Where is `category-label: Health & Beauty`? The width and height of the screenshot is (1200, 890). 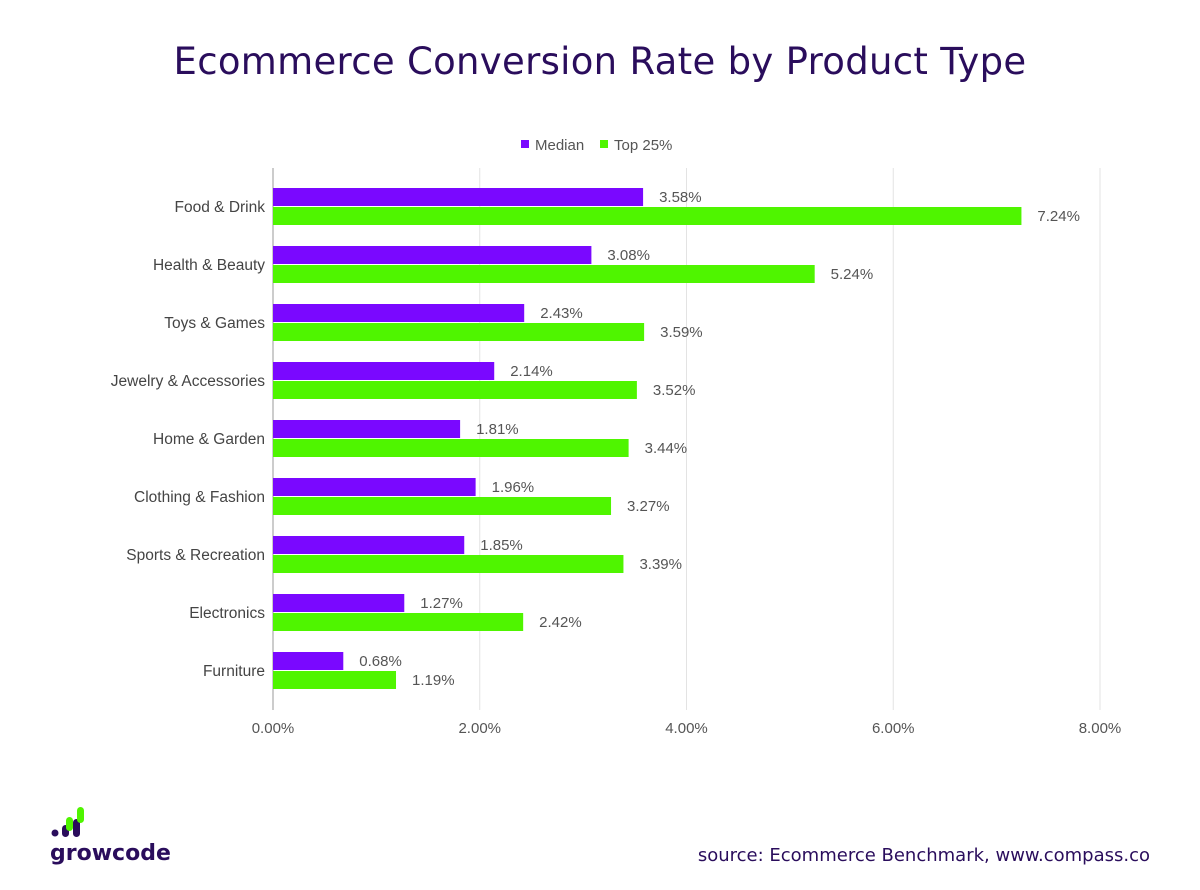
category-label: Health & Beauty is located at coordinates (209, 265).